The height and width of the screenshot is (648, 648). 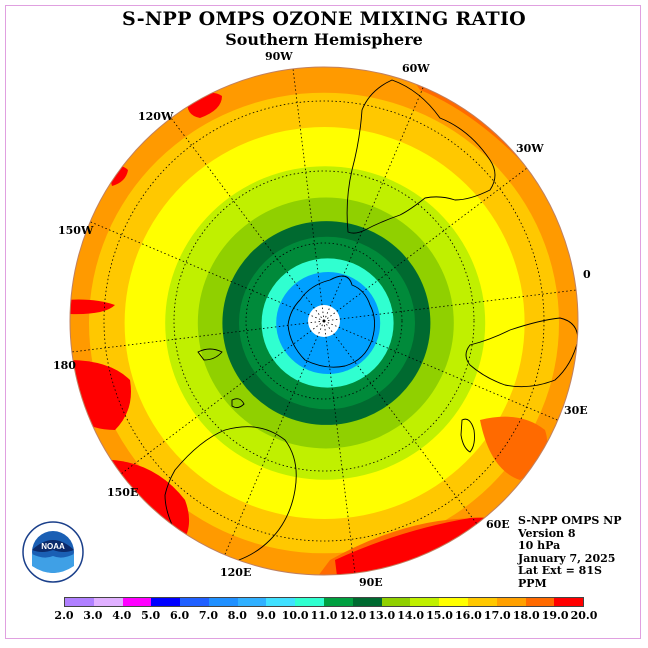 I want to click on antarctica-coastline, so click(x=331, y=321).